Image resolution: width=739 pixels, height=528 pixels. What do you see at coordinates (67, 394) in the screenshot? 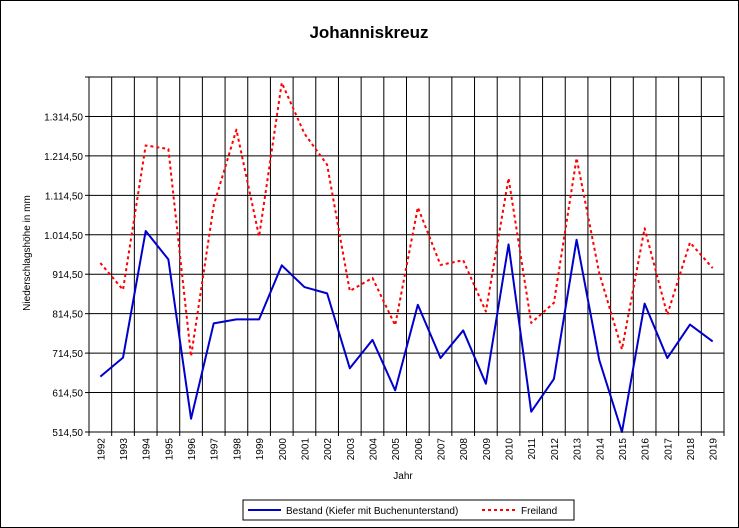
I see `y-tick-label: 614,50` at bounding box center [67, 394].